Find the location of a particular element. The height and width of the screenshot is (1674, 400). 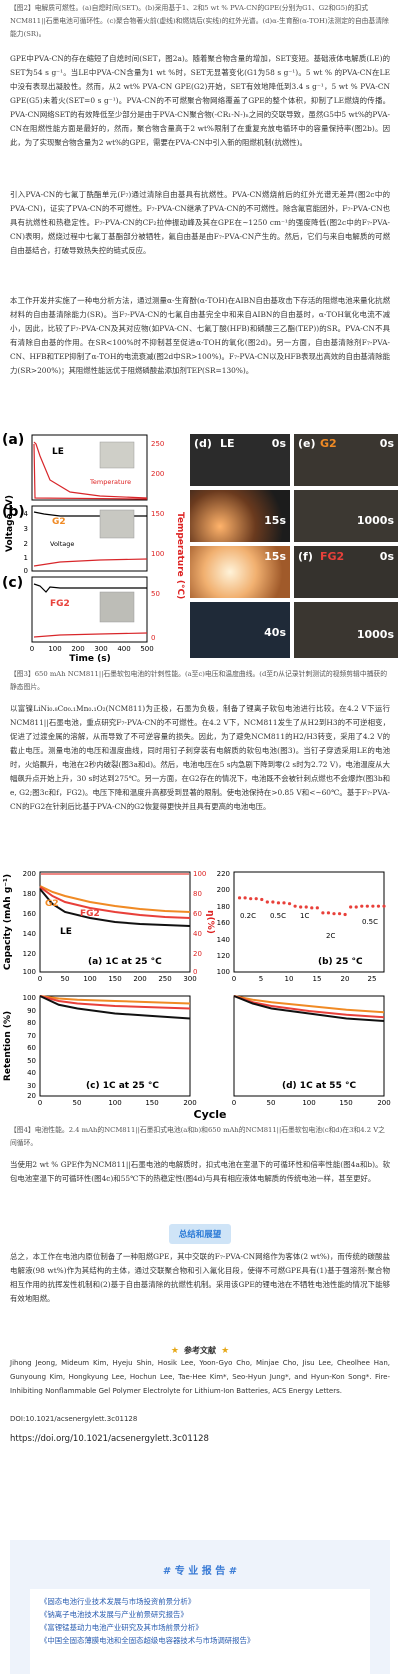

fig4a-series is located at coordinates (115, 906).